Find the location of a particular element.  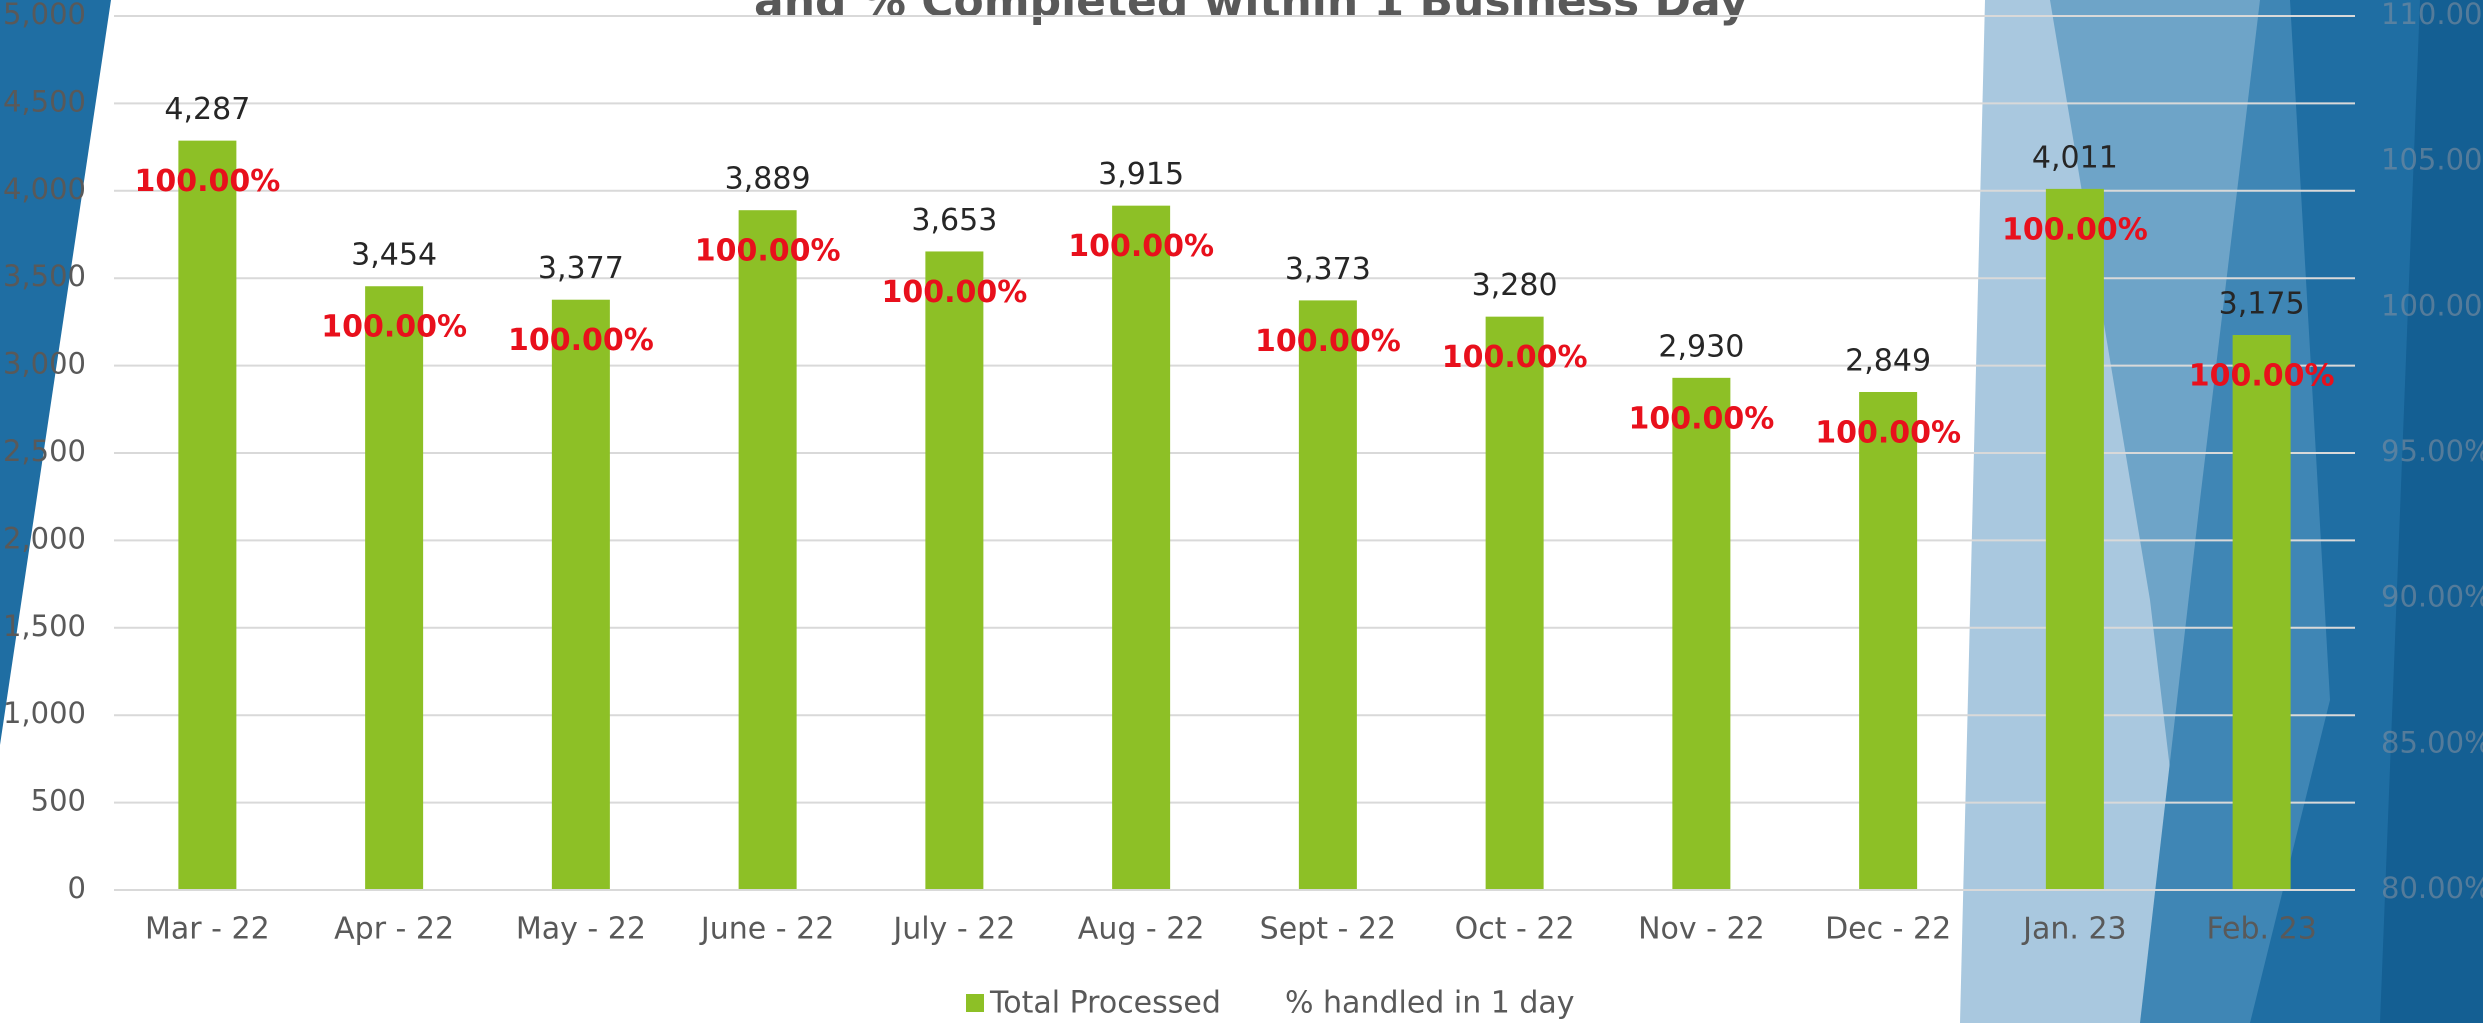

y-tick-label: 3,000 is located at coordinates (44, 364).